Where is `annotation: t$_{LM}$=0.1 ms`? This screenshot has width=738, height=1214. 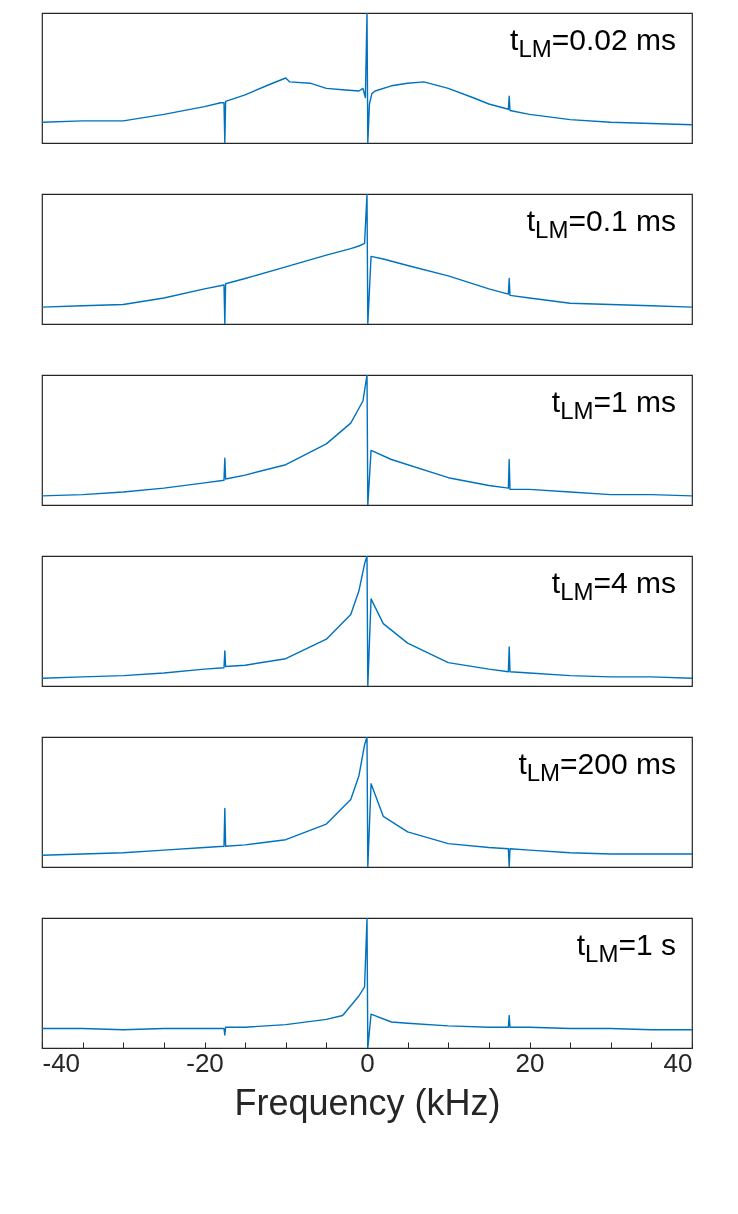
annotation: t$_{LM}$=0.1 ms is located at coordinates (601, 224).